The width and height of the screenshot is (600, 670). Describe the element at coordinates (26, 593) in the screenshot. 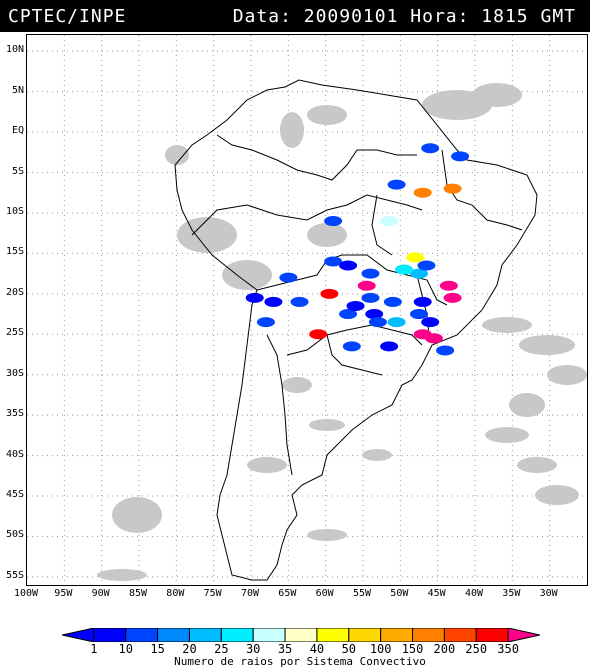

I see `longitude-label: 100W` at that location.